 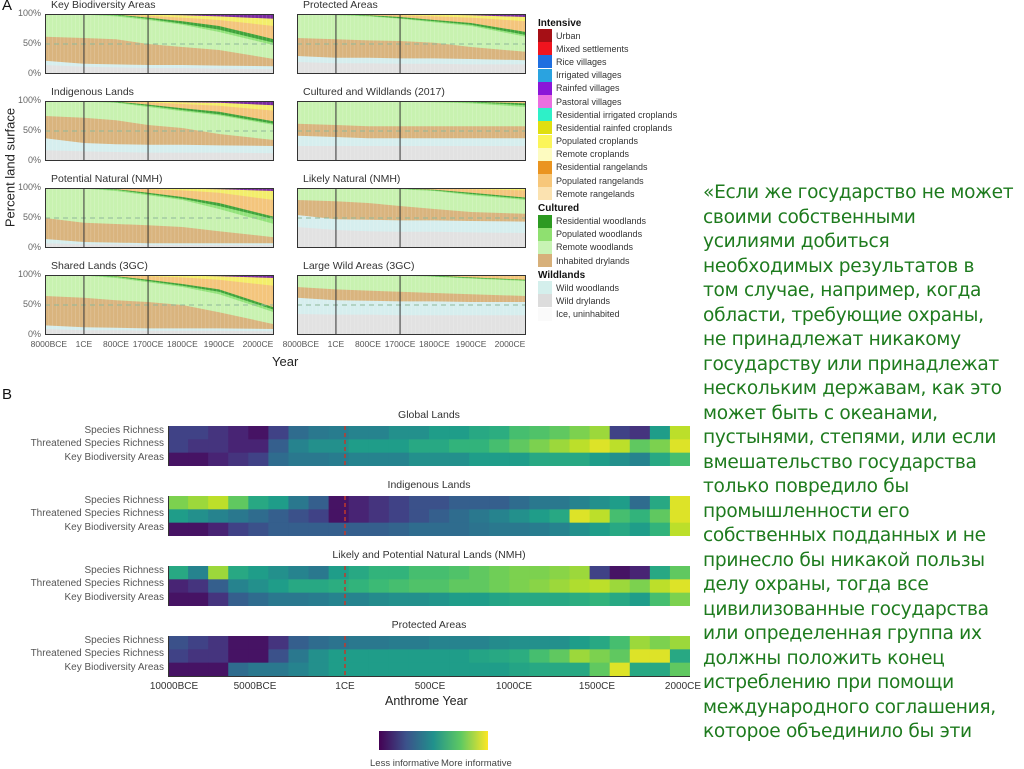 I want to click on legend-label: Pastoral villages, so click(x=589, y=101).